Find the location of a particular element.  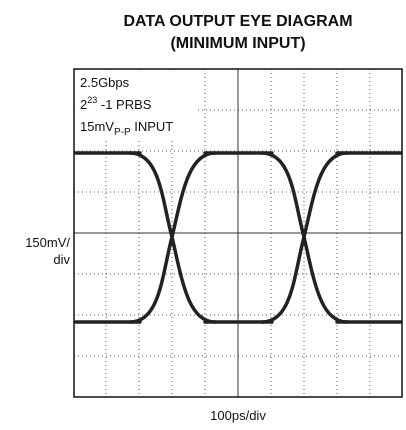

y-axis-label: div is located at coordinates (61, 259).